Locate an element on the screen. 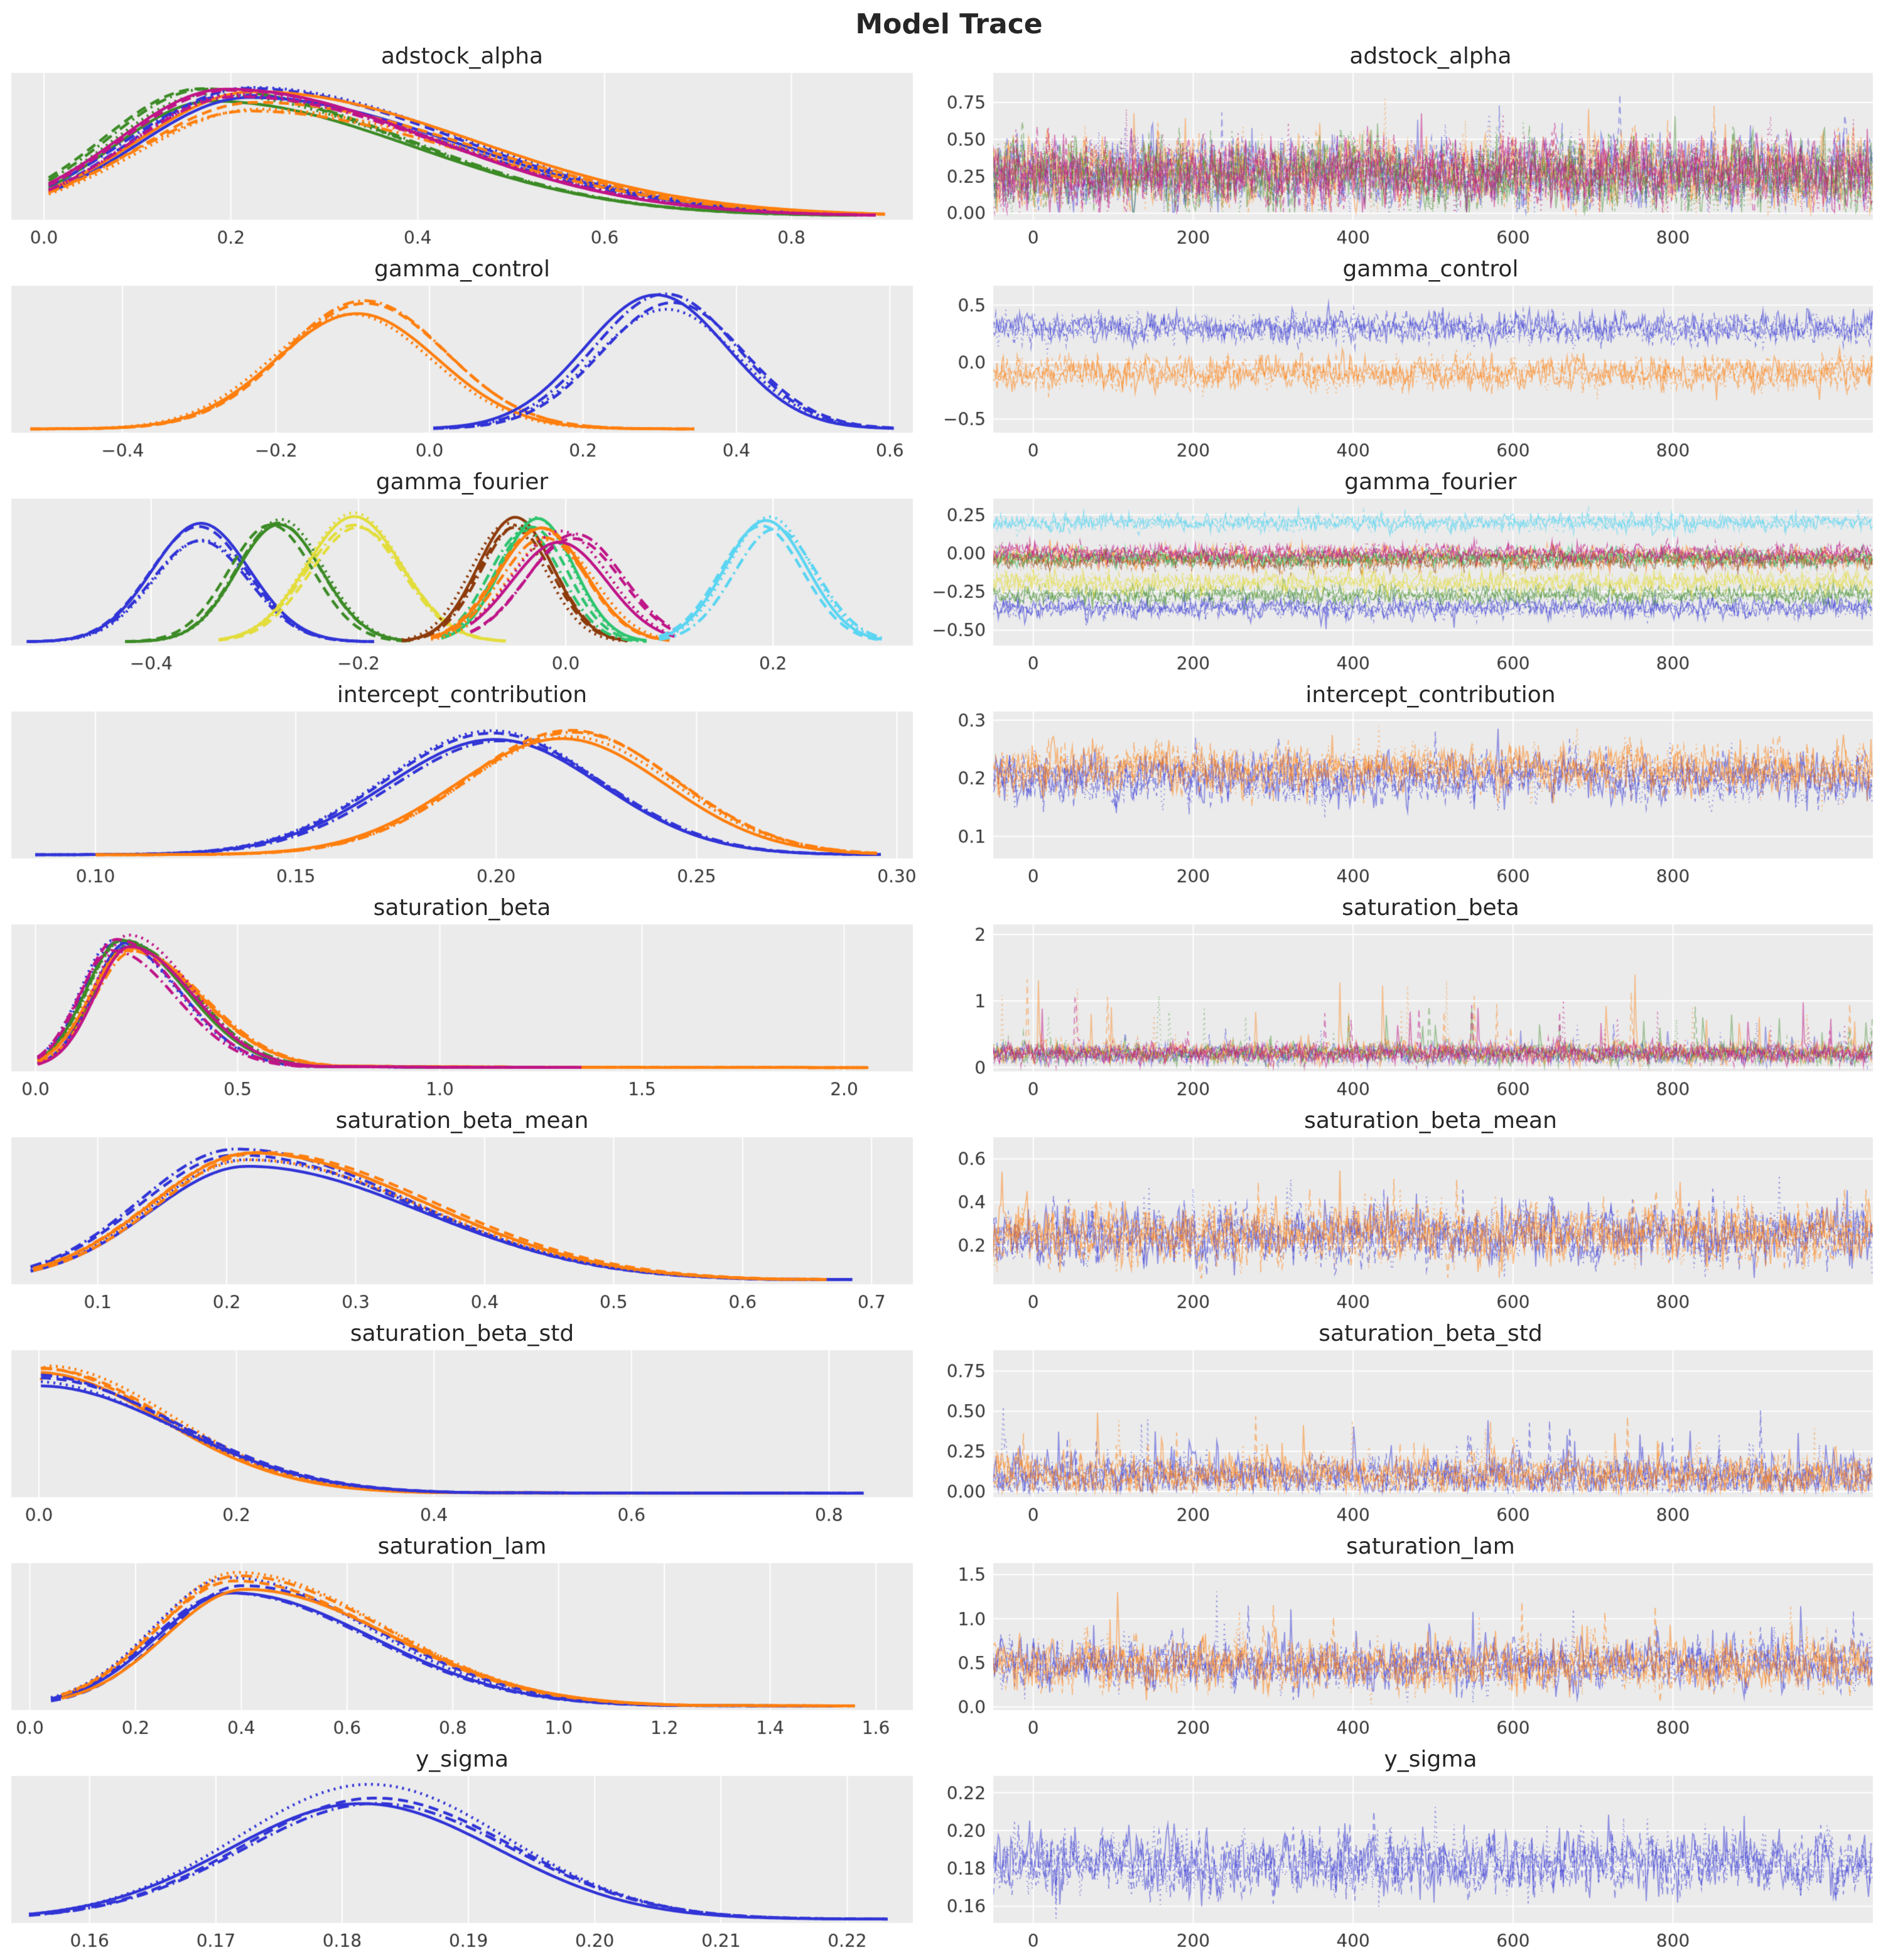 Image resolution: width=1898 pixels, height=1960 pixels. param-row-y-sigma: y_sigma y_sigma is located at coordinates (949, 1852).